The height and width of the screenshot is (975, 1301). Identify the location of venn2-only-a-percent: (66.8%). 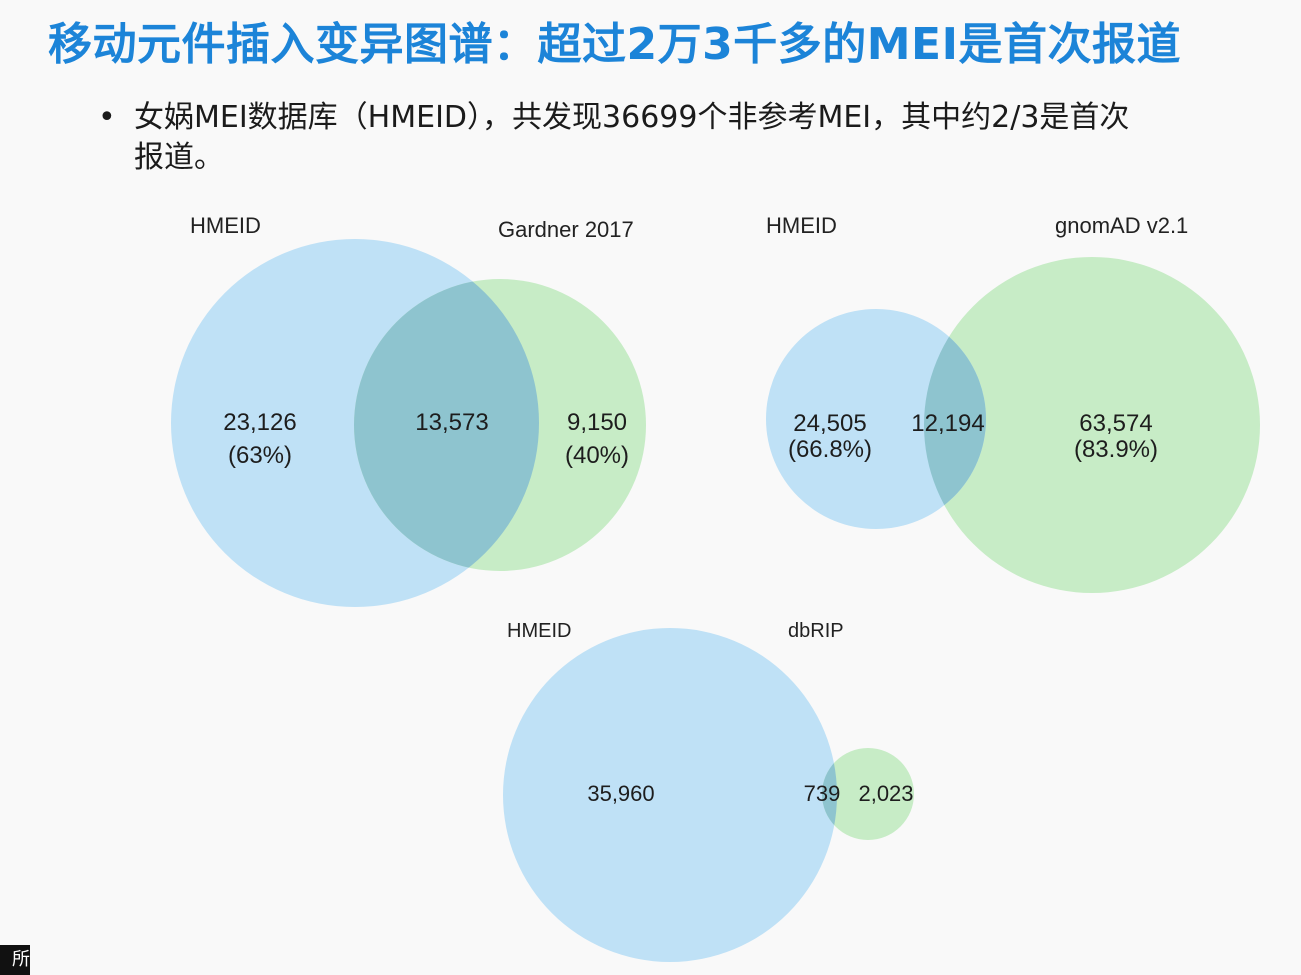
(830, 449).